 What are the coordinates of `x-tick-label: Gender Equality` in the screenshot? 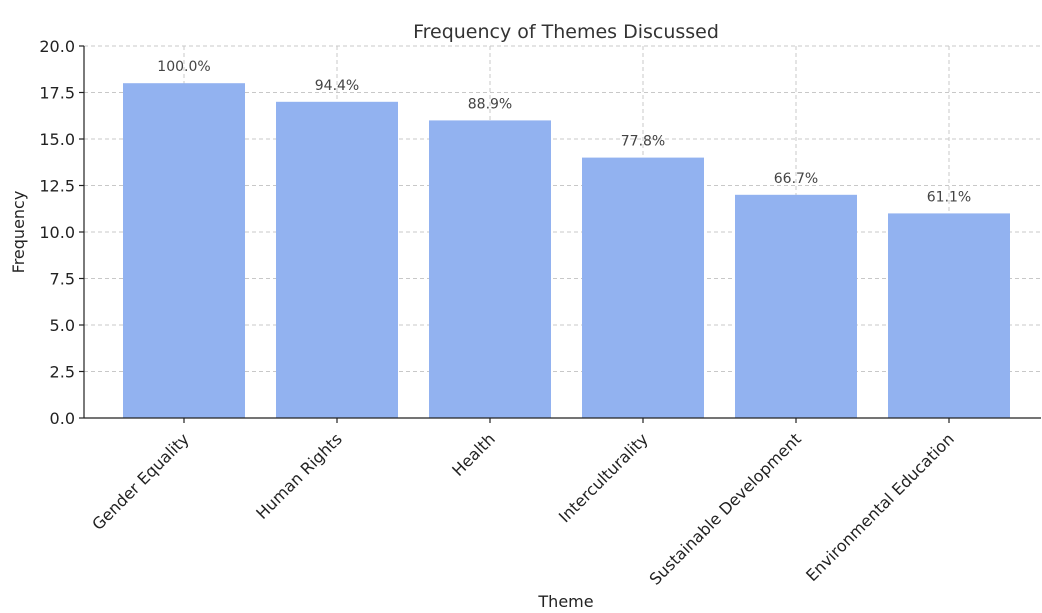 It's located at (140, 481).